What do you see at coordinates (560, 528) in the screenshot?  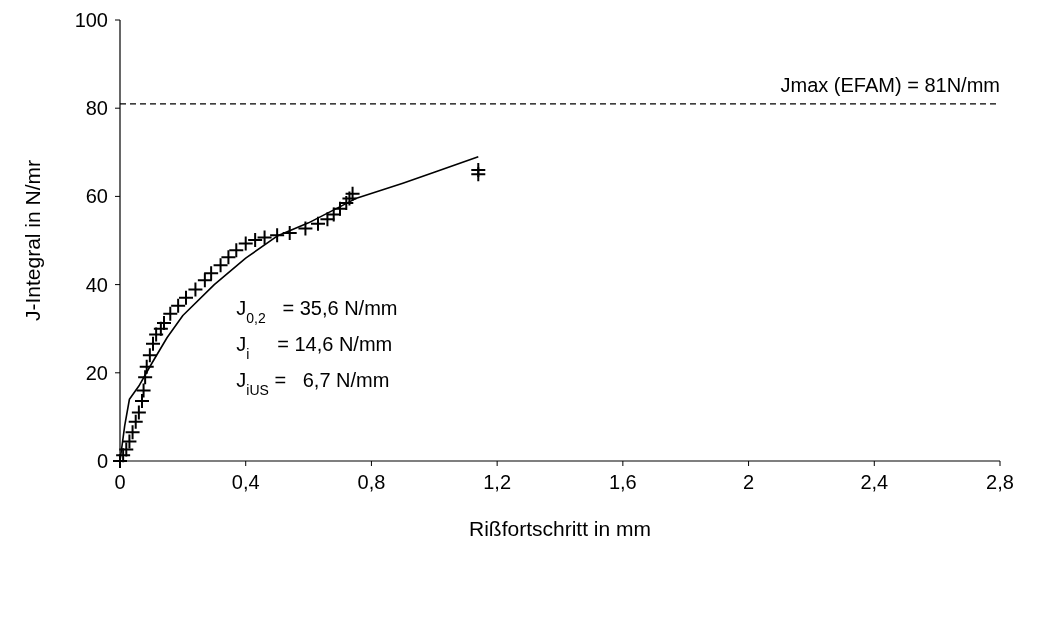 I see `x-axis-title: Rißfortschritt in mm` at bounding box center [560, 528].